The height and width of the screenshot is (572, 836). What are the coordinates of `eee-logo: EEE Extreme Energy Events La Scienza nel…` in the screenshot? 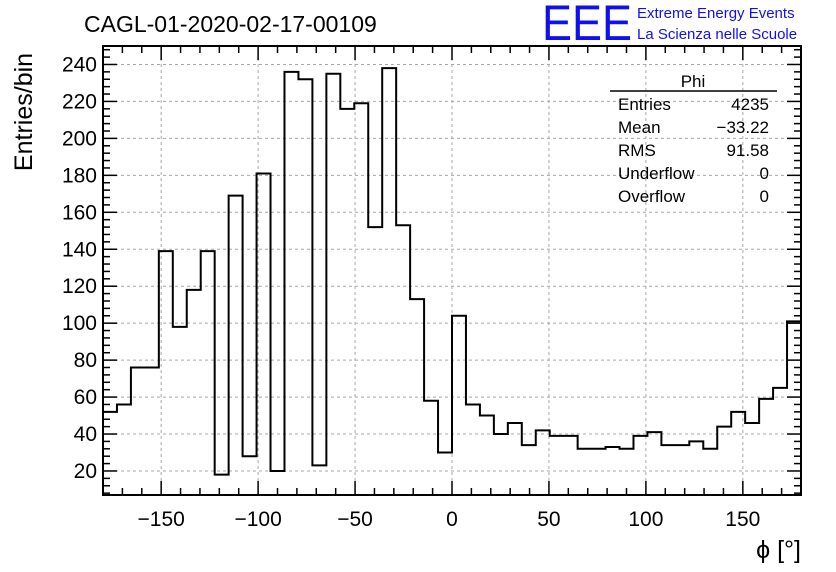 It's located at (669, 25).